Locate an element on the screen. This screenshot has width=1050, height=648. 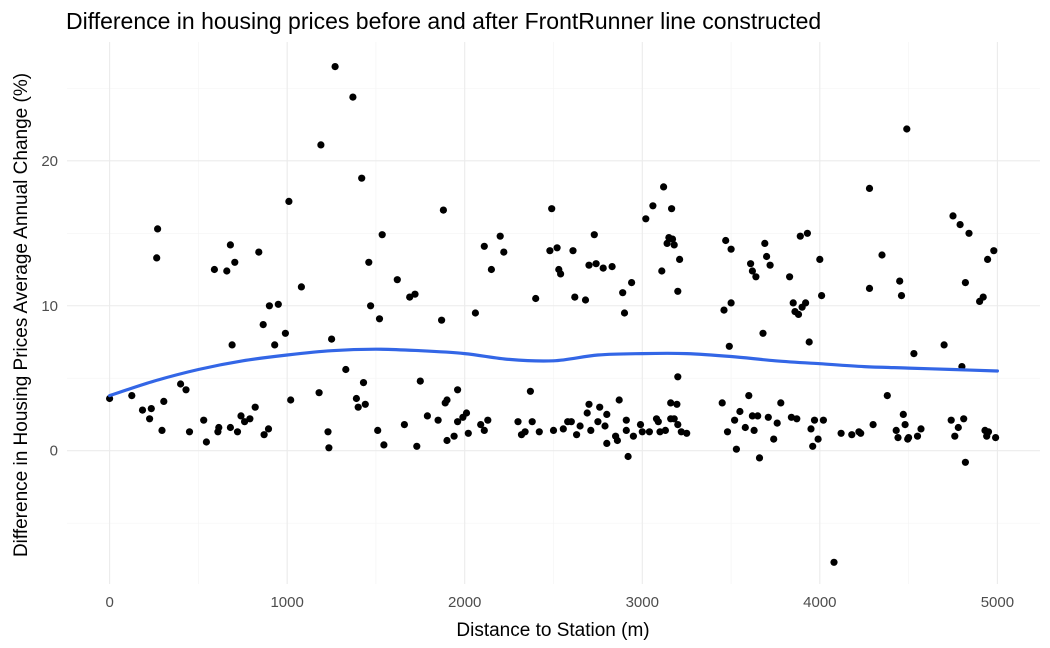
smooth-curve is located at coordinates (553, 372).